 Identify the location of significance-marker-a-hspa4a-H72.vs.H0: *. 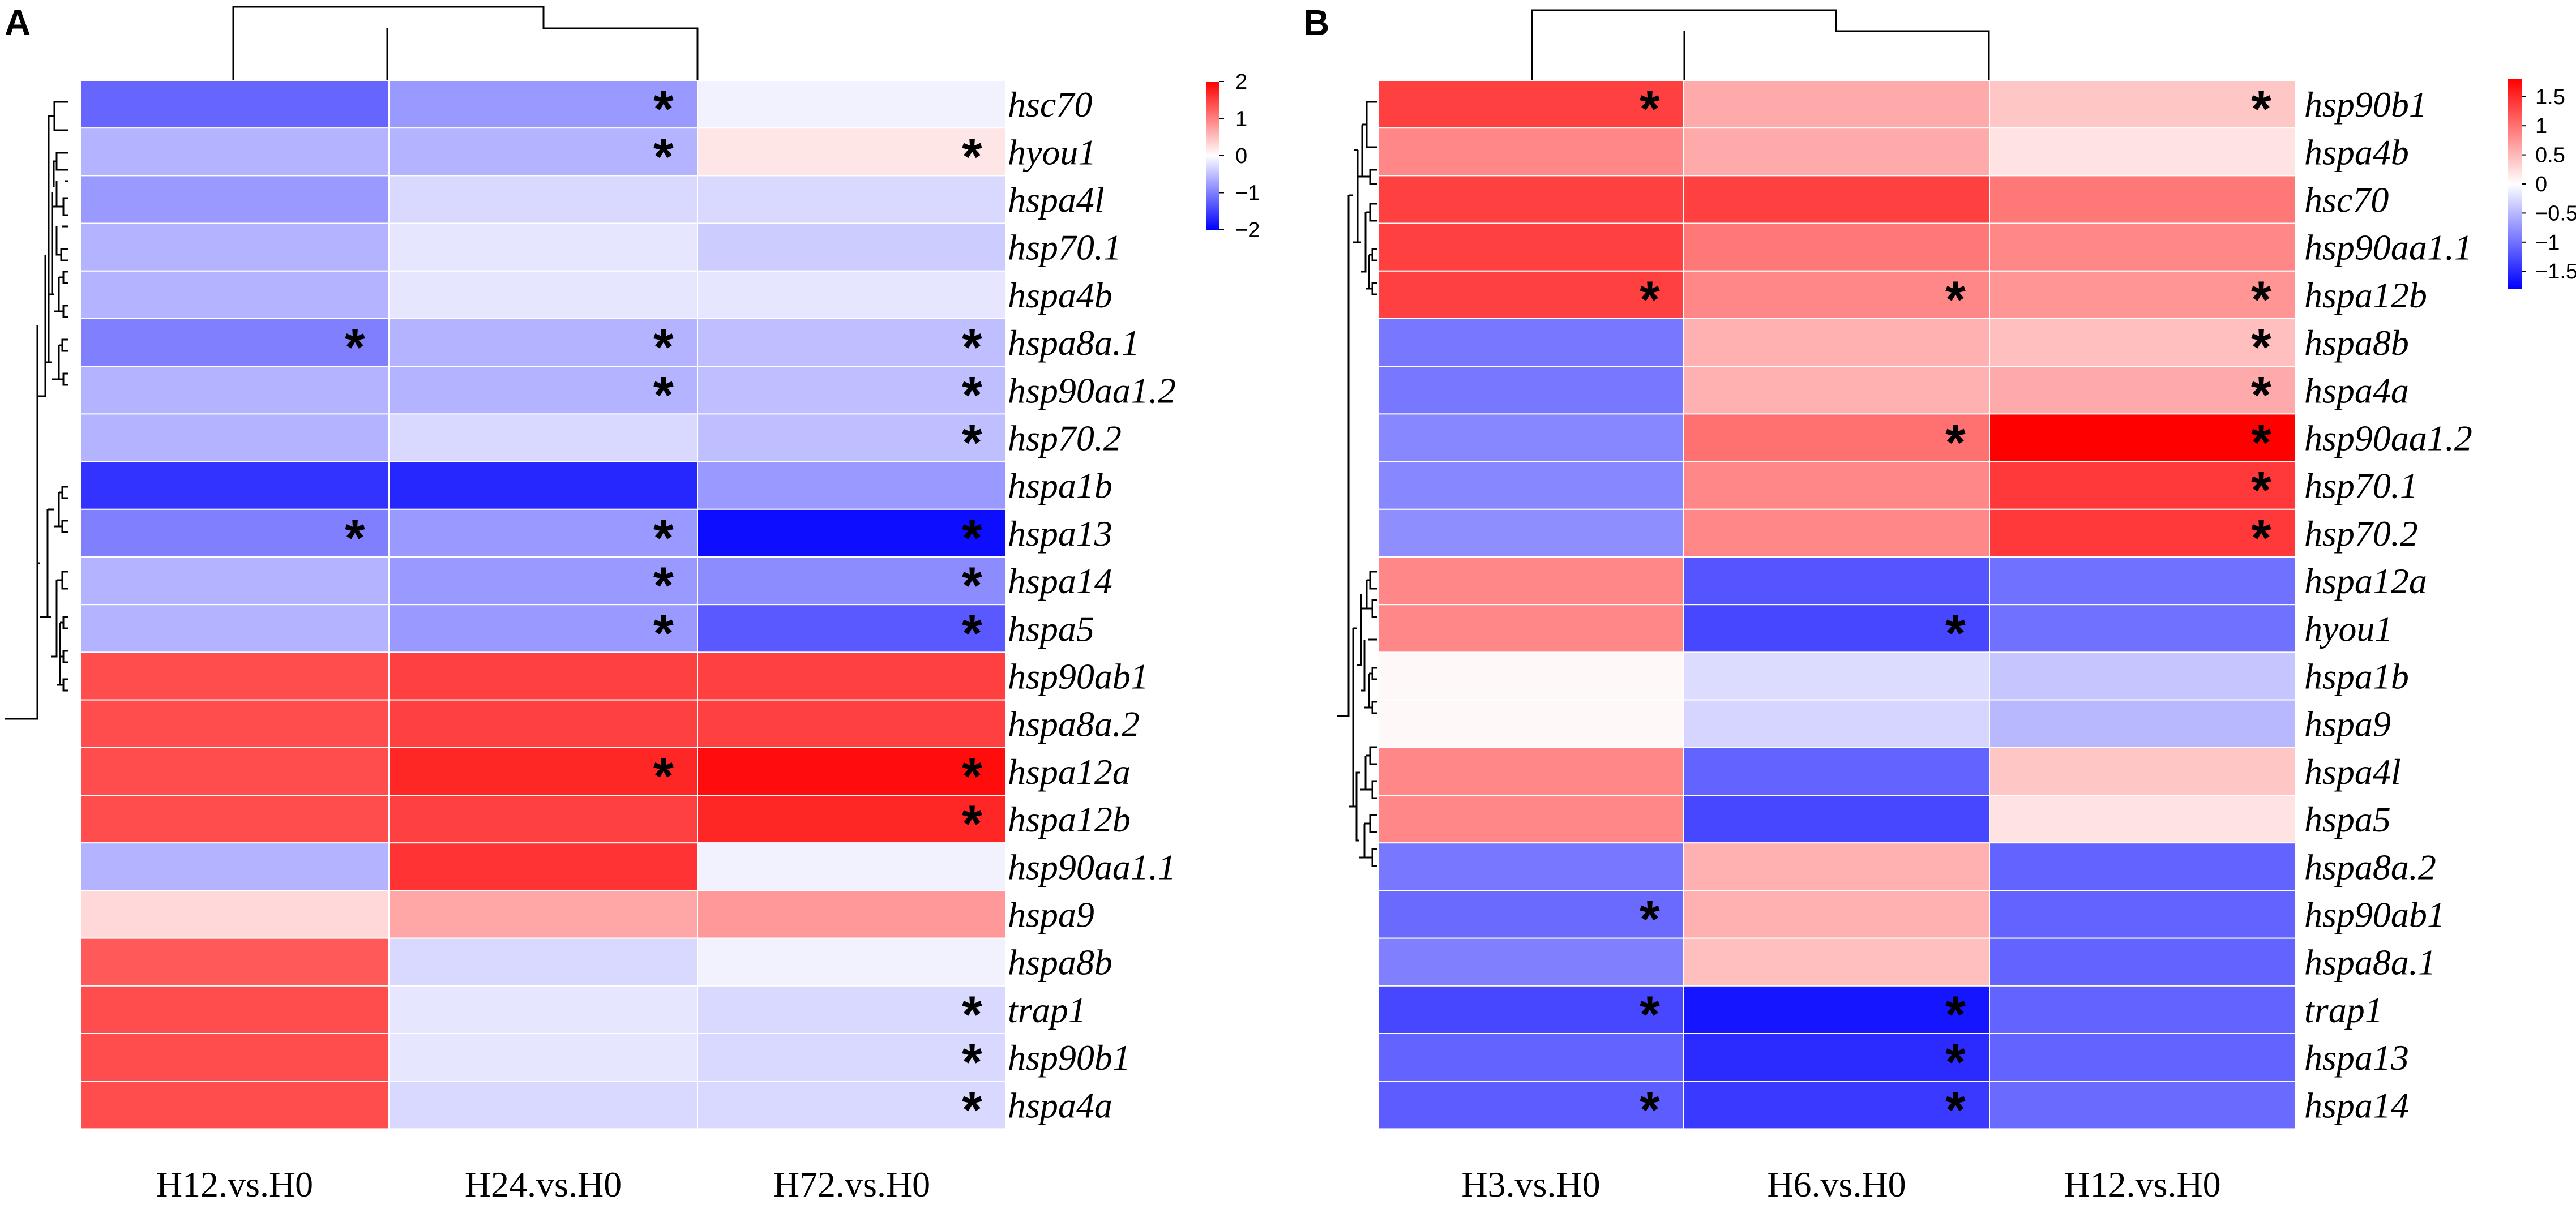
(972, 1110).